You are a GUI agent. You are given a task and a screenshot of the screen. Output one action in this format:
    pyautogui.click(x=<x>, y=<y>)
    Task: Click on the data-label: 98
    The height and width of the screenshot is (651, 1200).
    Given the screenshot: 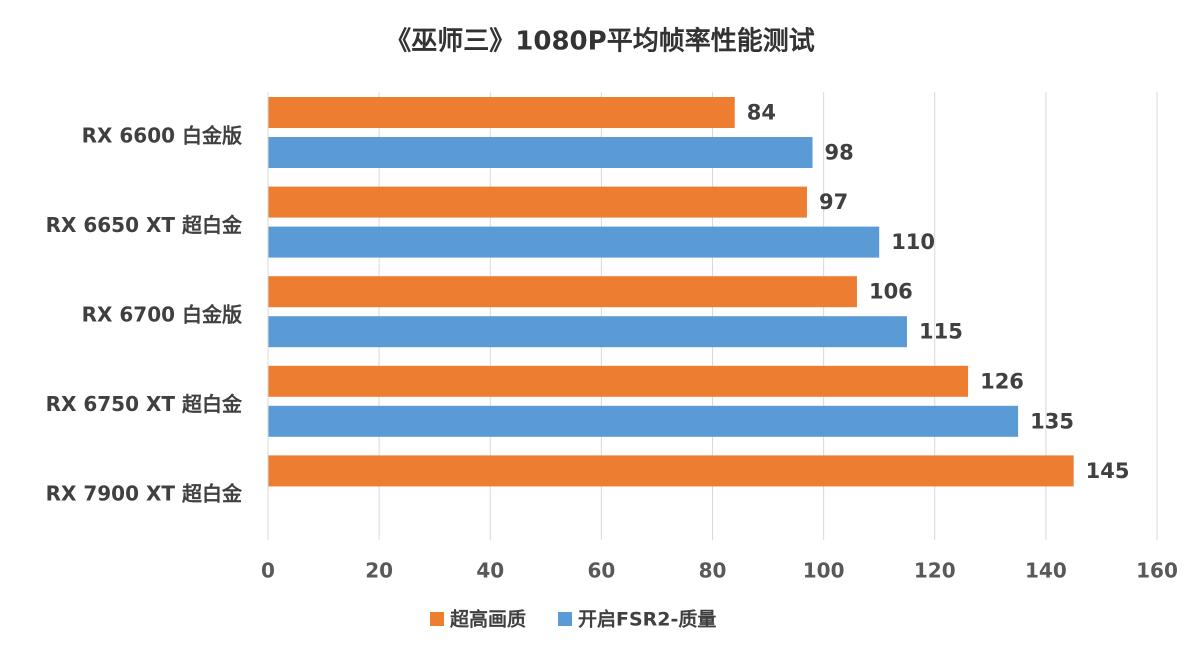 What is the action you would take?
    pyautogui.click(x=839, y=153)
    